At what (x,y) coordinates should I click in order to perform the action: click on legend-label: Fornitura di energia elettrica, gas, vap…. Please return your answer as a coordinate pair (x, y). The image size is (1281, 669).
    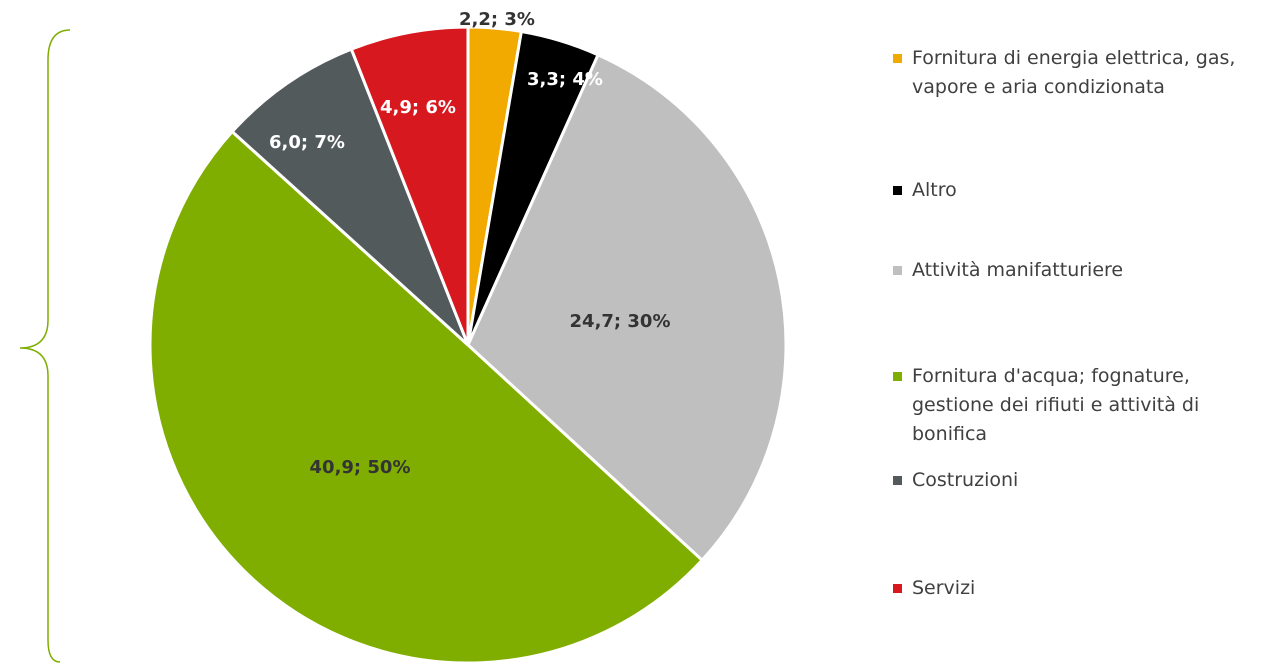
    Looking at the image, I should click on (1074, 72).